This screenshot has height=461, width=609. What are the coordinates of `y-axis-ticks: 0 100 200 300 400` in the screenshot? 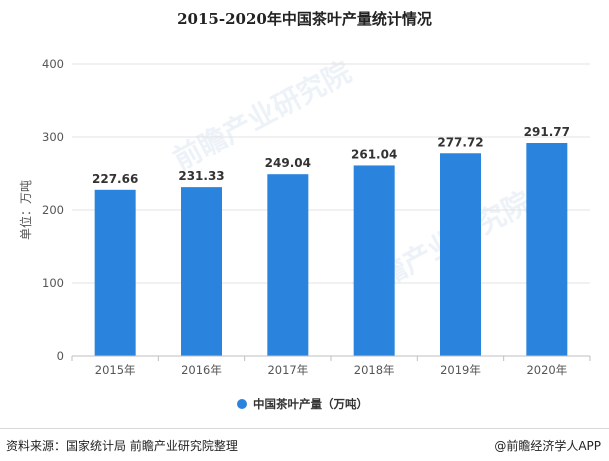 It's located at (53, 210).